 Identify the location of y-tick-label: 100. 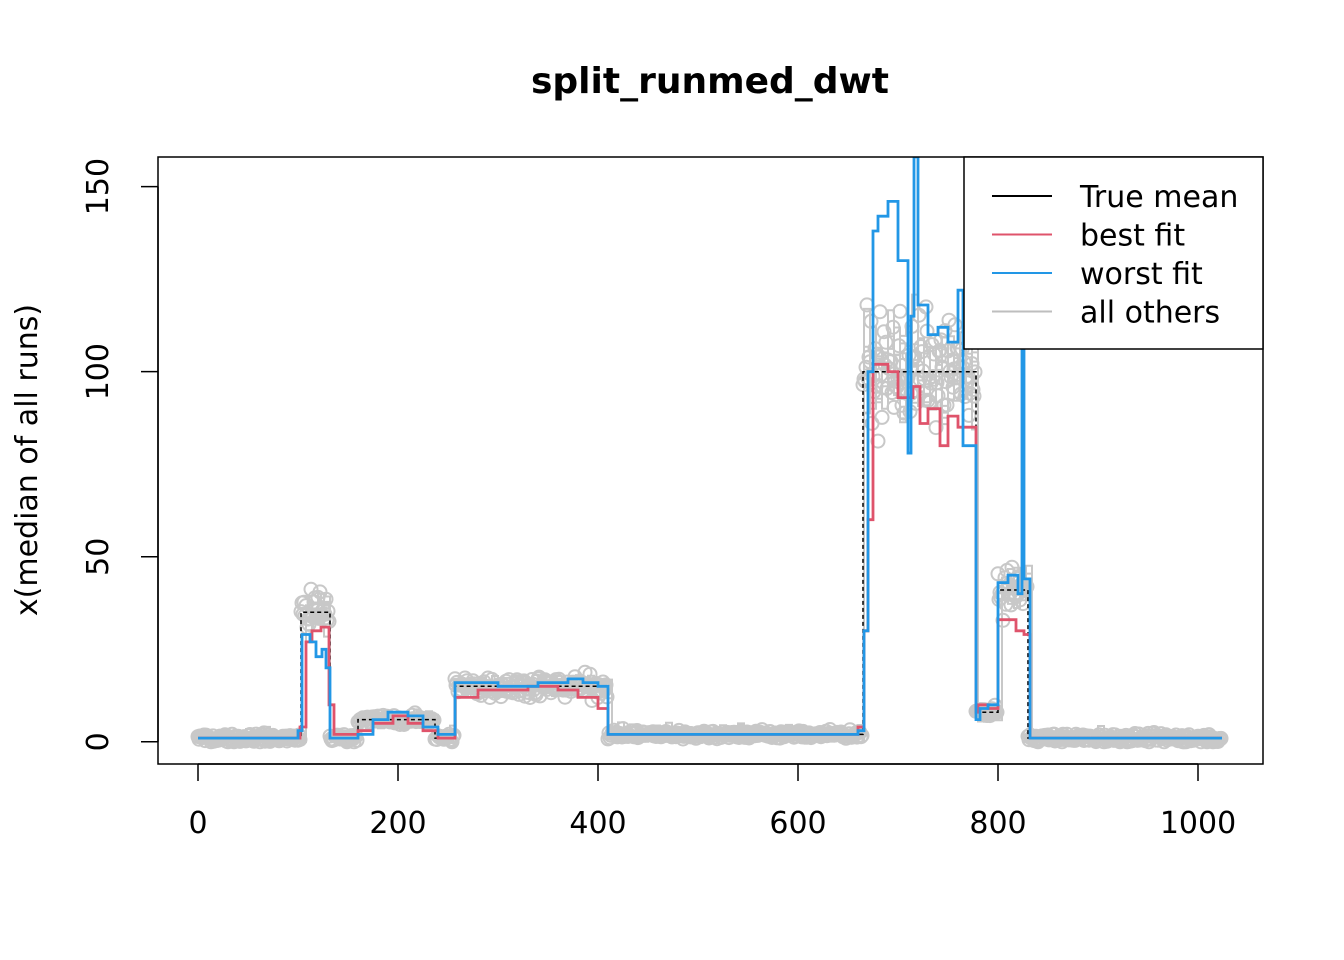
(98, 371).